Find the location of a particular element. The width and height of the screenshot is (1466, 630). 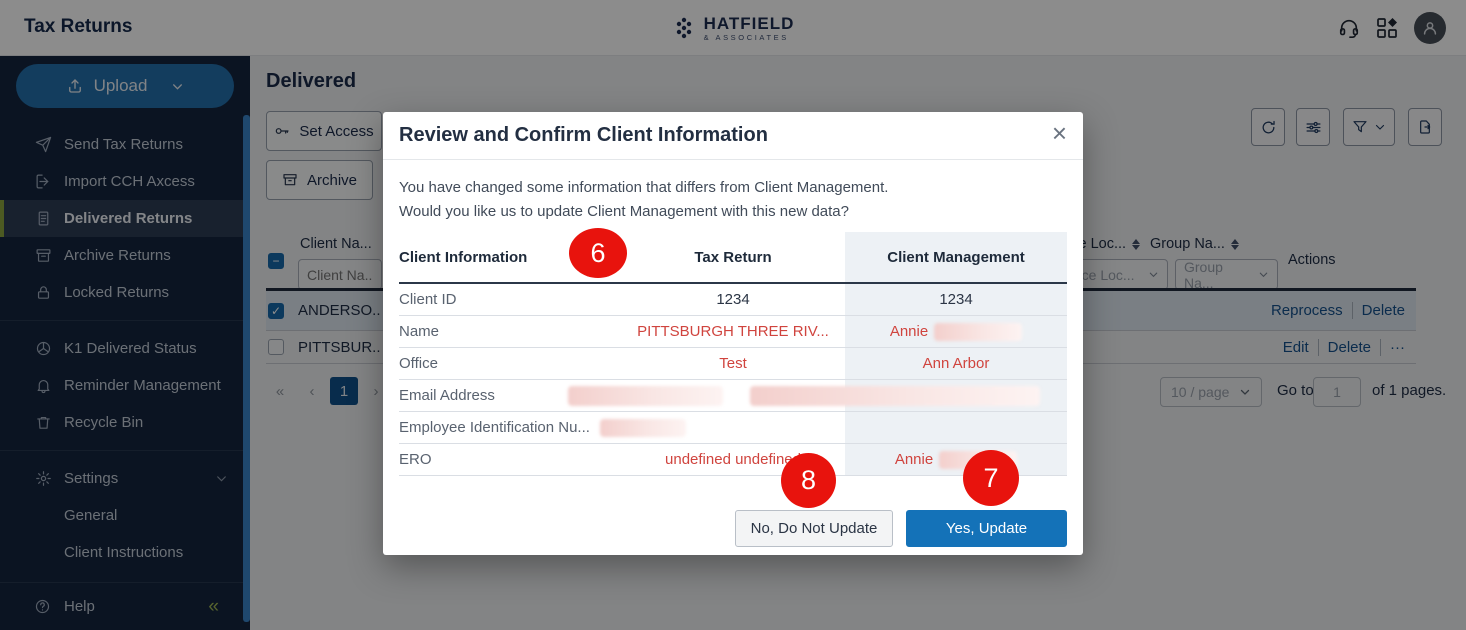

column-settings-button is located at coordinates (1313, 127).